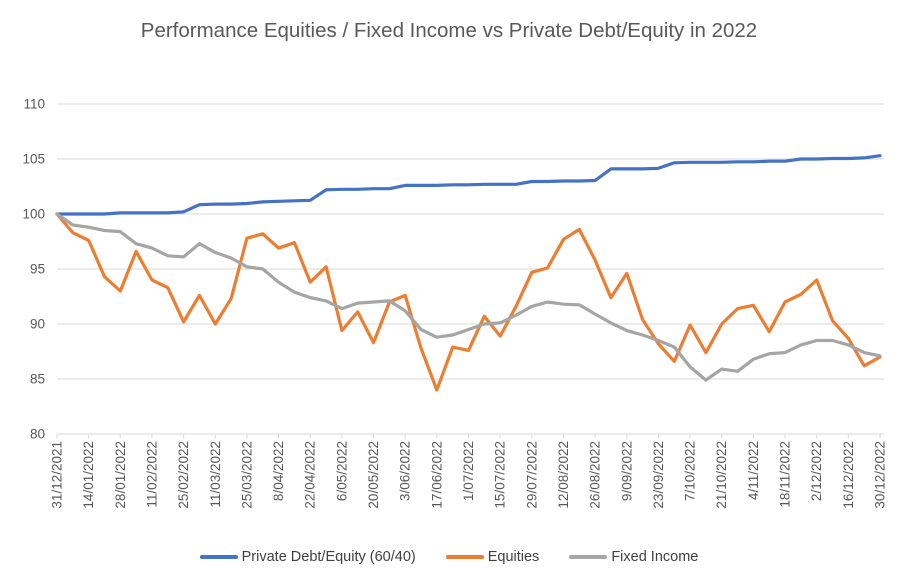 This screenshot has height=587, width=898. I want to click on legend-label: Fixed Income, so click(655, 557).